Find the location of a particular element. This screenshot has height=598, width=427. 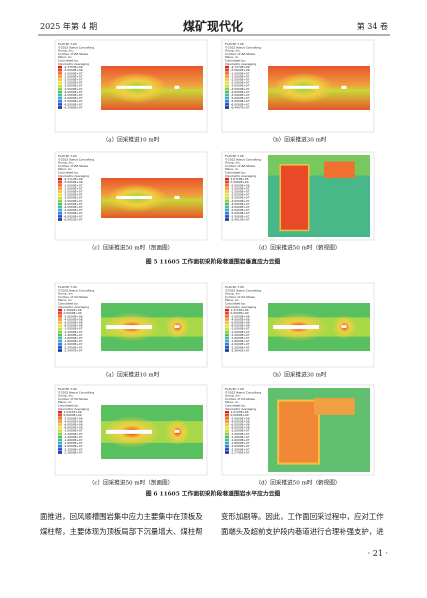

contour-zone is located at coordinates (334, 406).